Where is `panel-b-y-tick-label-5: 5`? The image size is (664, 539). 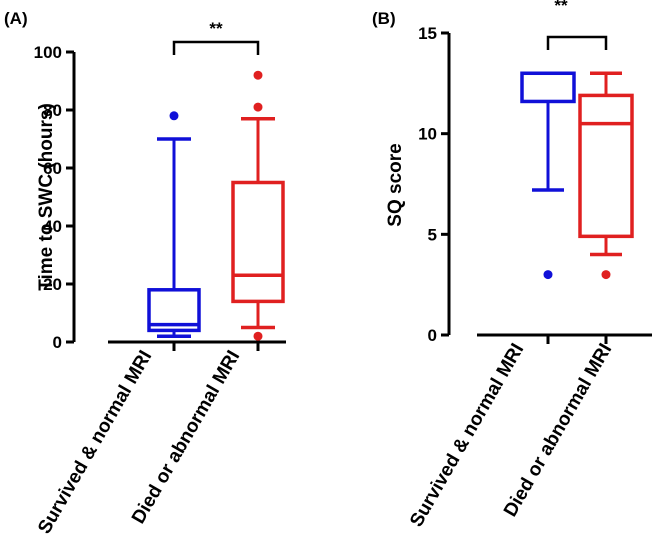 panel-b-y-tick-label-5: 5 is located at coordinates (432, 234).